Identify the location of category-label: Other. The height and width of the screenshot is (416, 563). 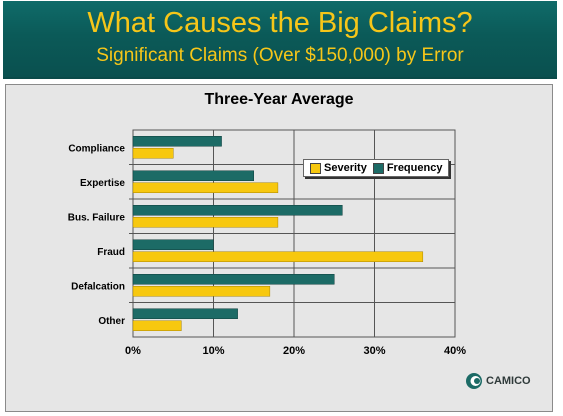
(111, 321).